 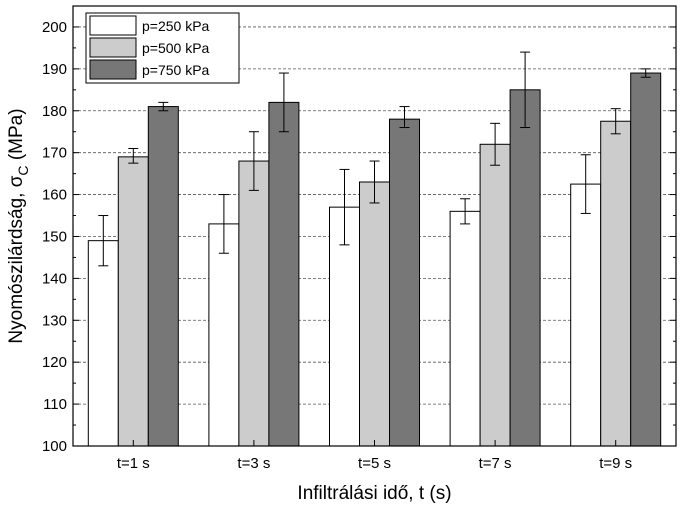 I want to click on y-tick-label: 110, so click(x=55, y=404).